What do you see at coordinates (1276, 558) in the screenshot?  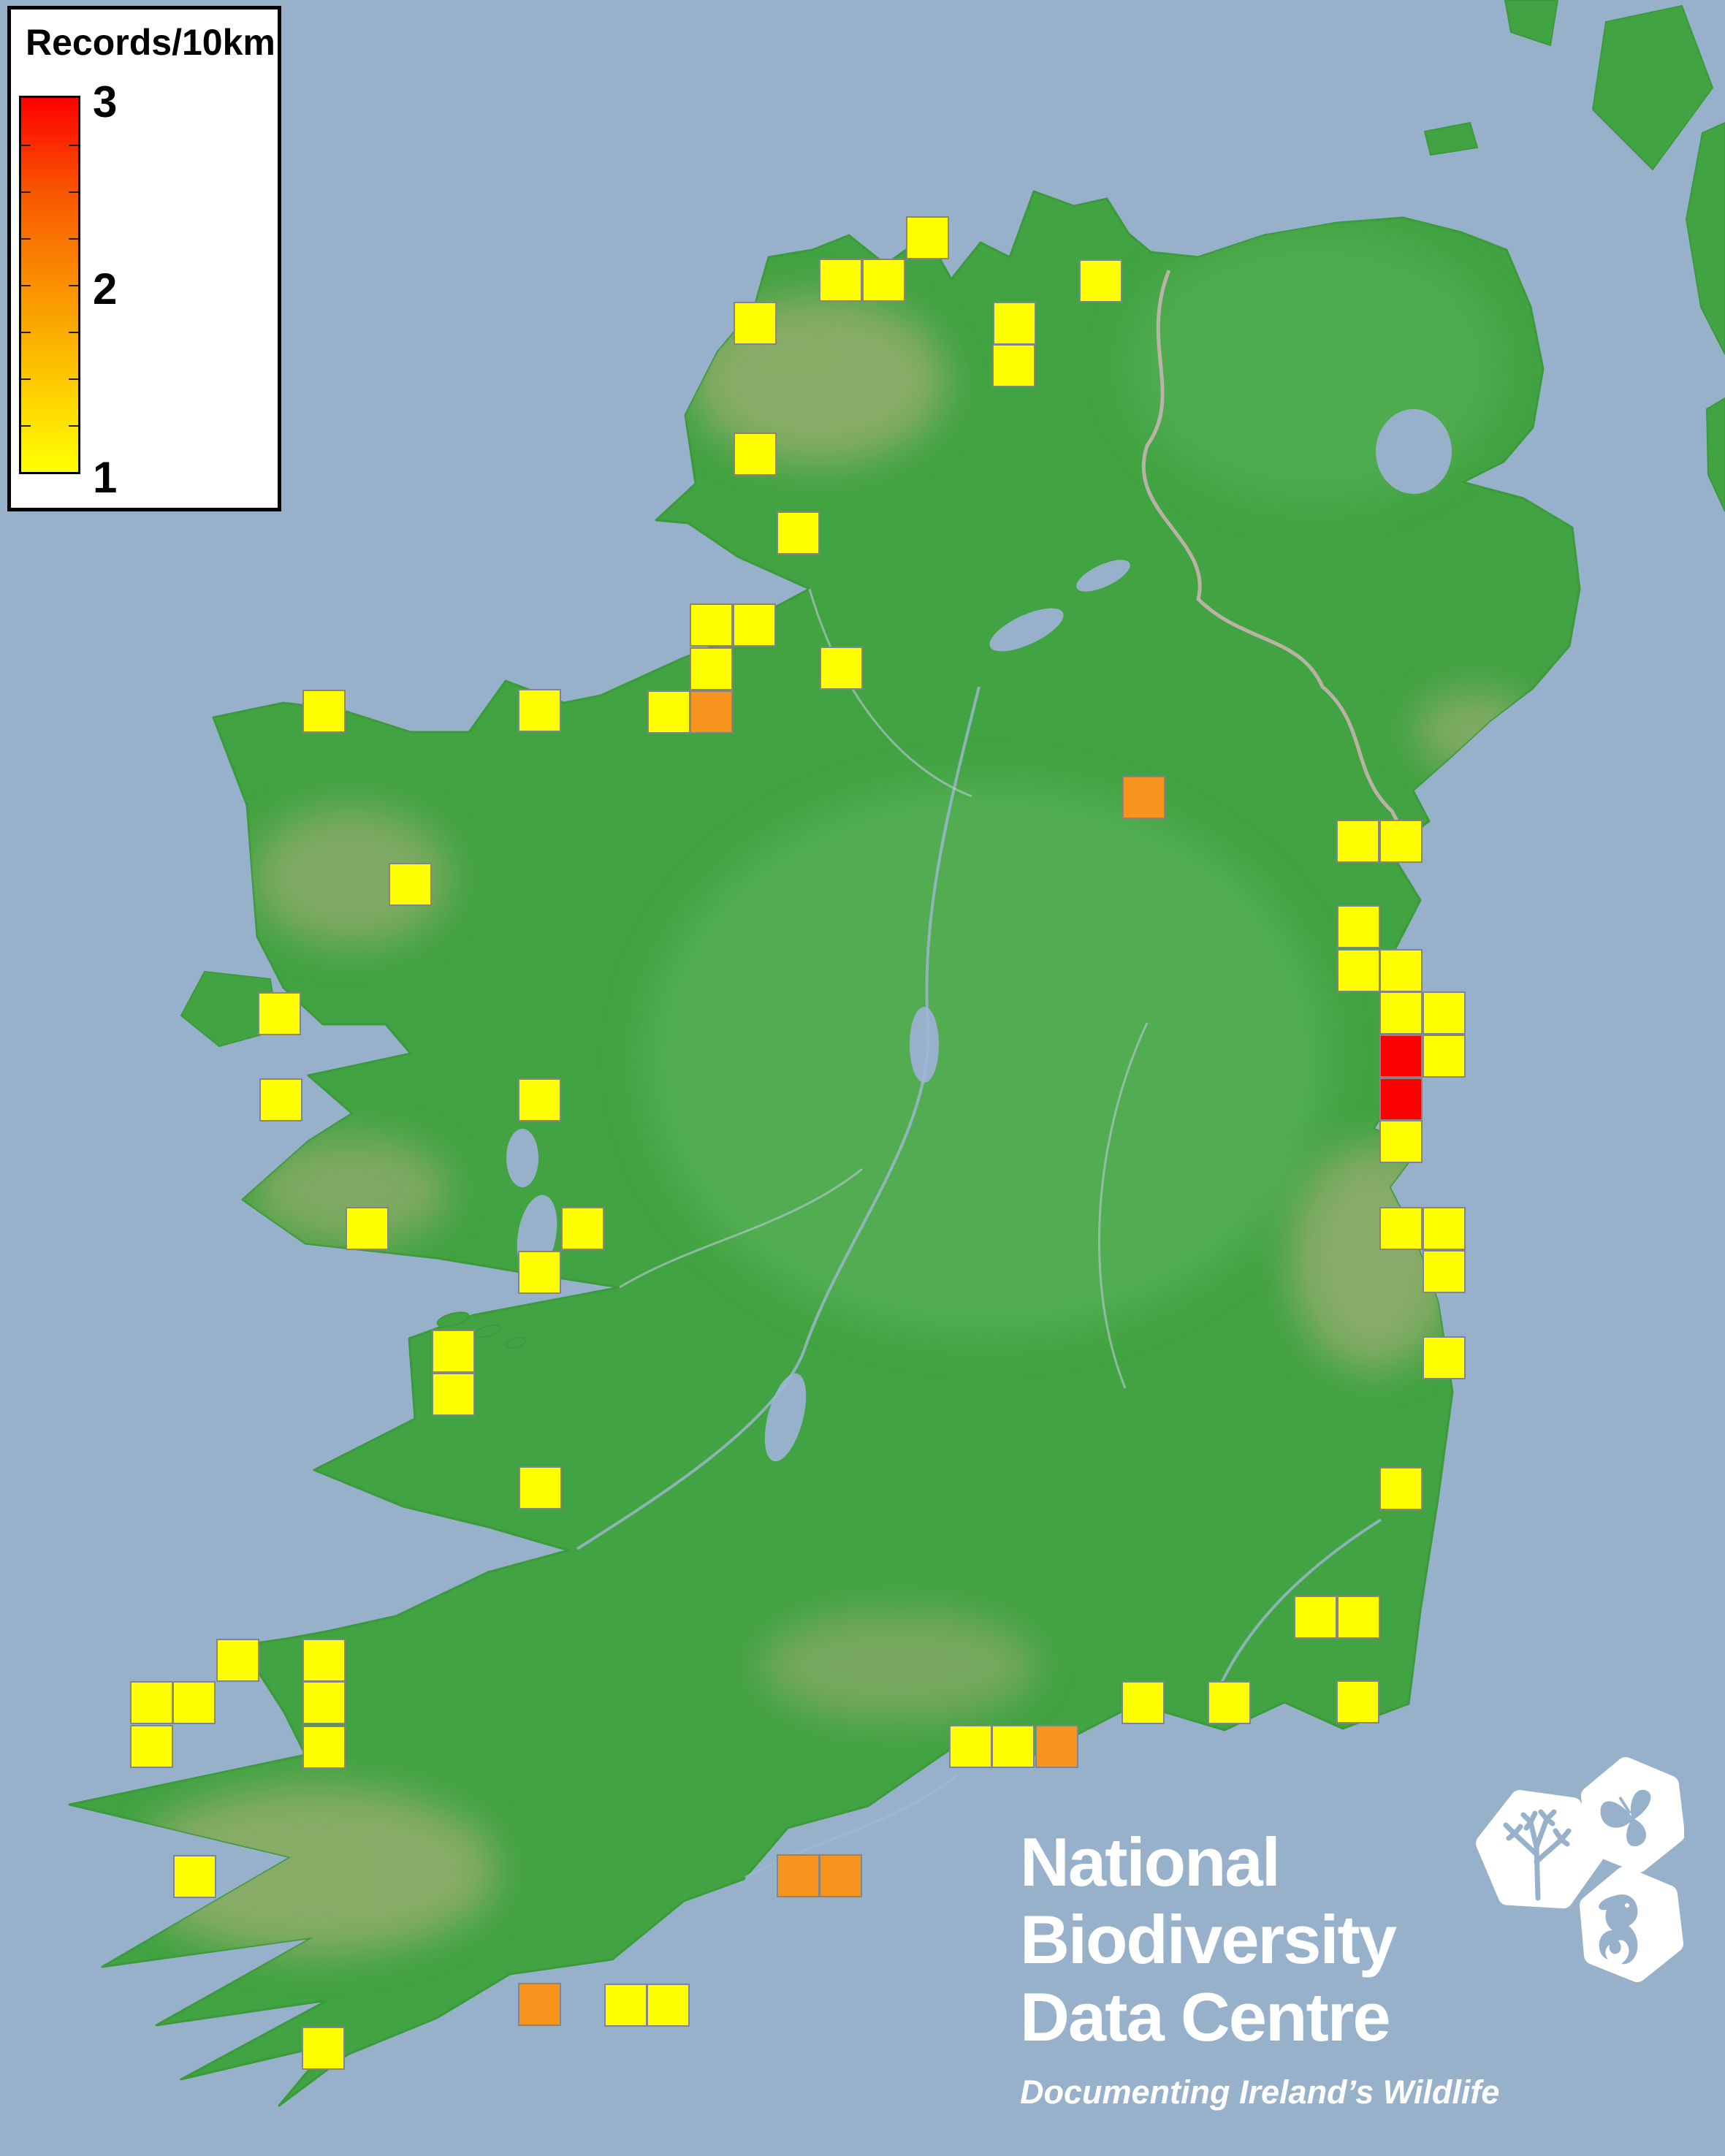 I see `ni-border-line` at bounding box center [1276, 558].